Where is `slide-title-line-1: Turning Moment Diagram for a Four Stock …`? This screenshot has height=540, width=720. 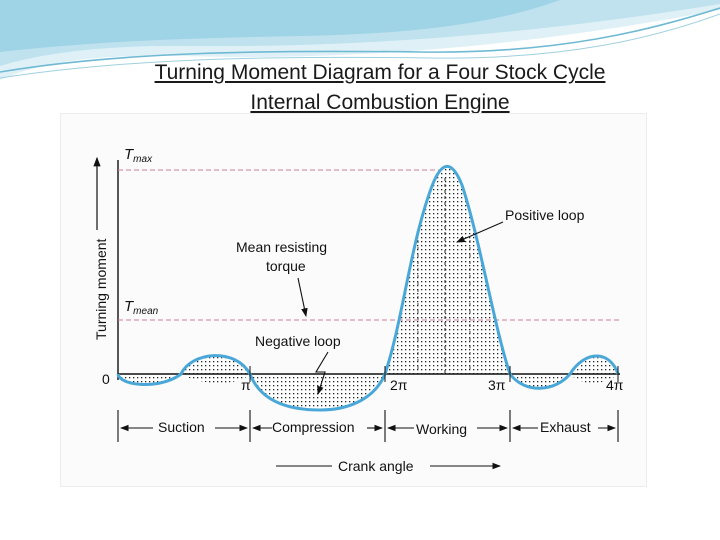 slide-title-line-1: Turning Moment Diagram for a Four Stock … is located at coordinates (380, 72).